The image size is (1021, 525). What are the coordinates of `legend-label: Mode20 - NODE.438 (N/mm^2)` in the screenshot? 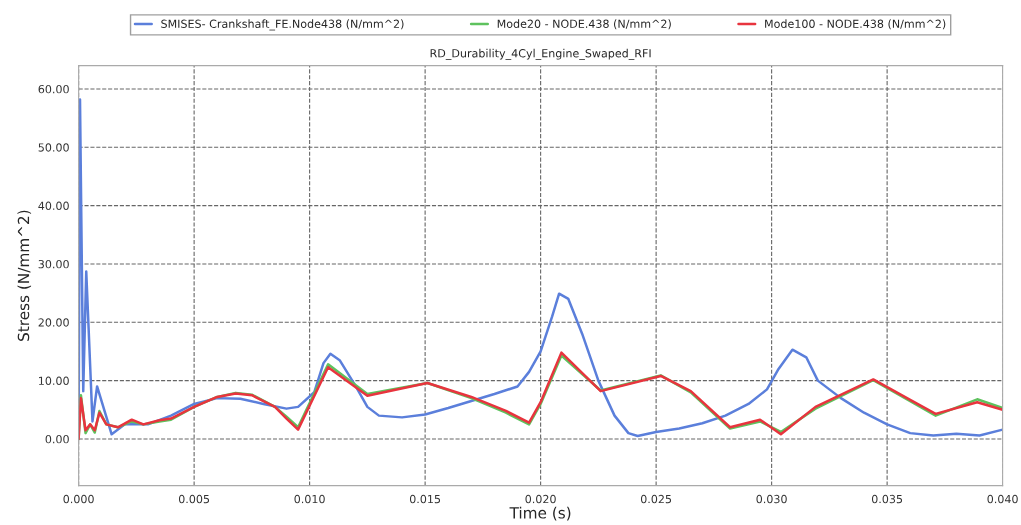 It's located at (584, 24).